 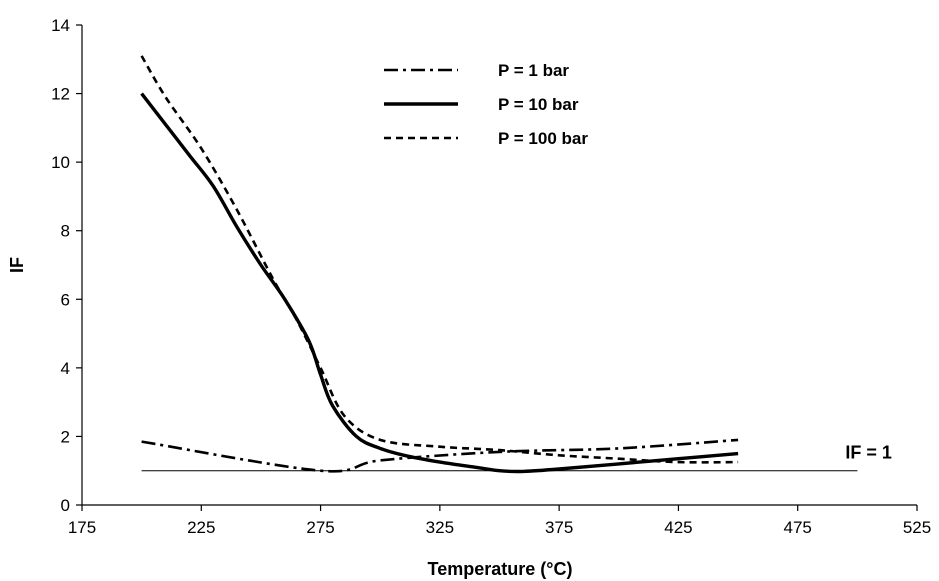 I want to click on series-line-dash-dot, so click(x=440, y=455).